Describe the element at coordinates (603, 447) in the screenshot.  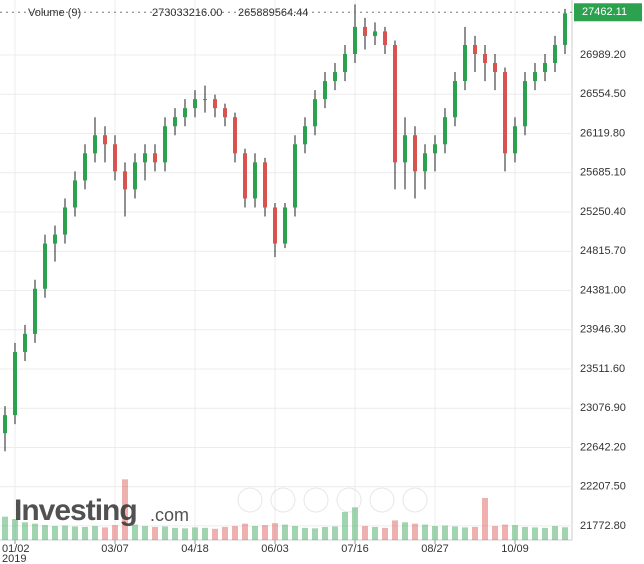
I see `y-tick-label: 22642.20` at that location.